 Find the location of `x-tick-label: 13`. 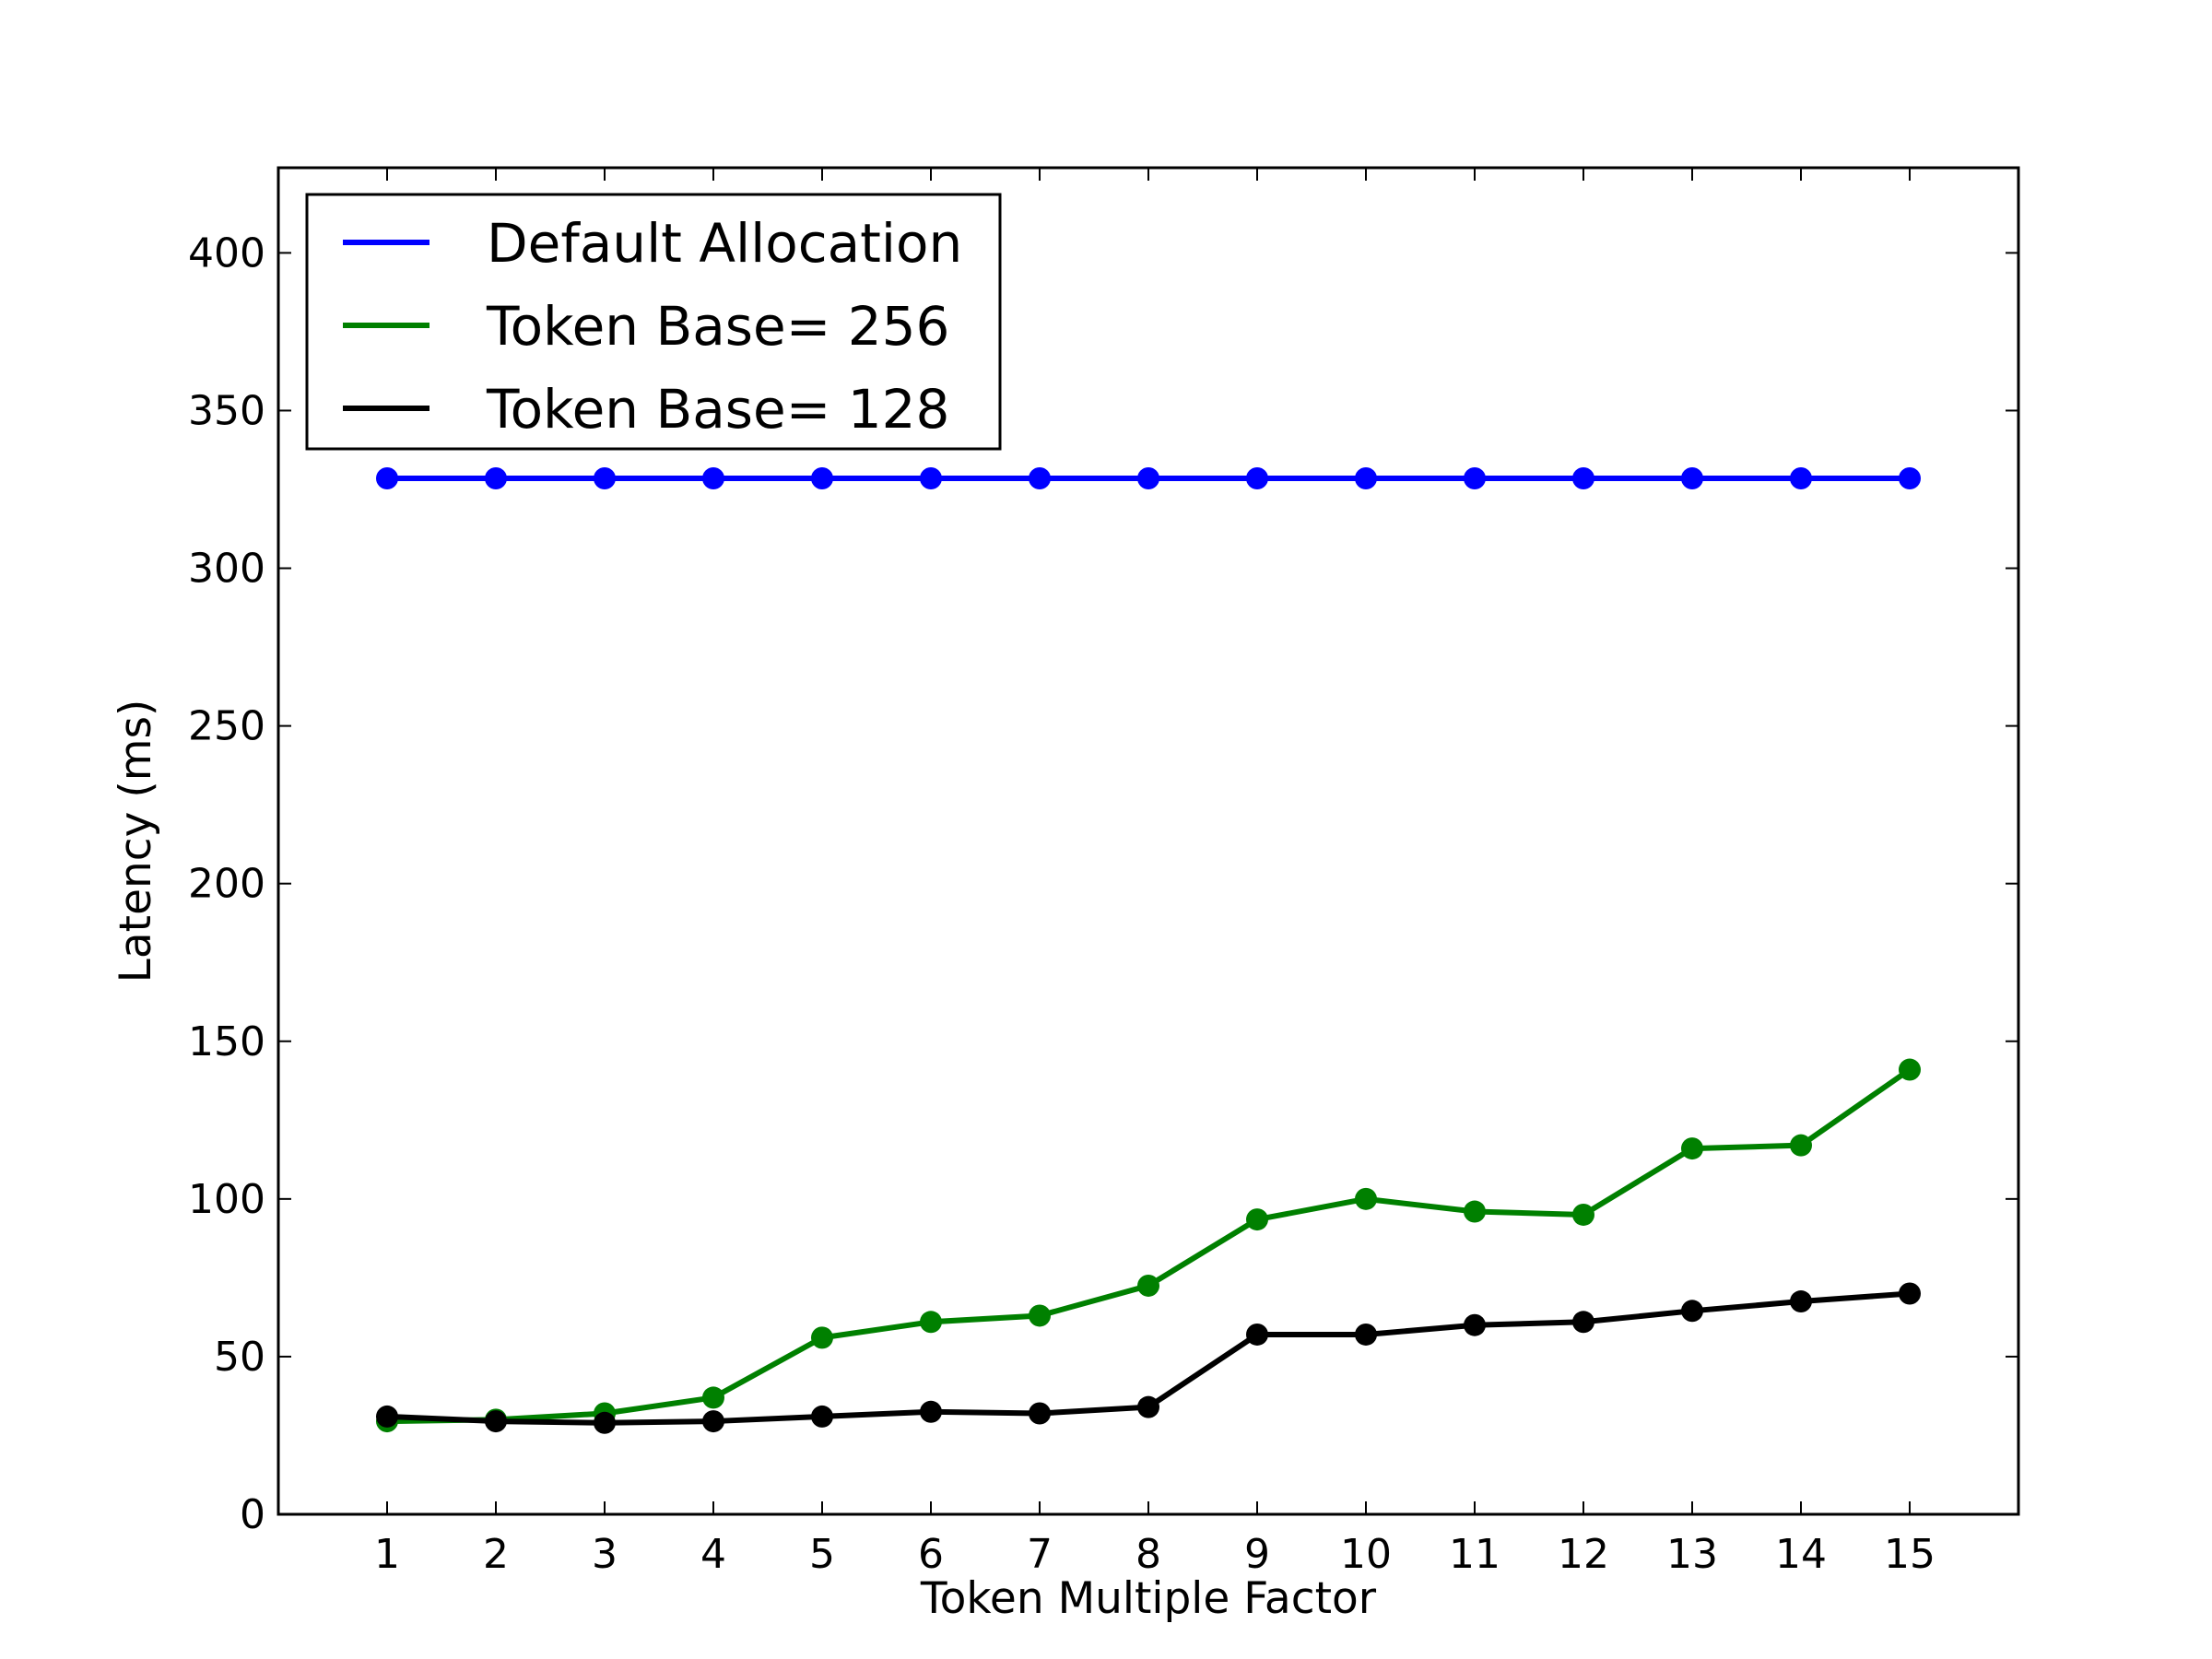

x-tick-label: 13 is located at coordinates (1692, 1554).